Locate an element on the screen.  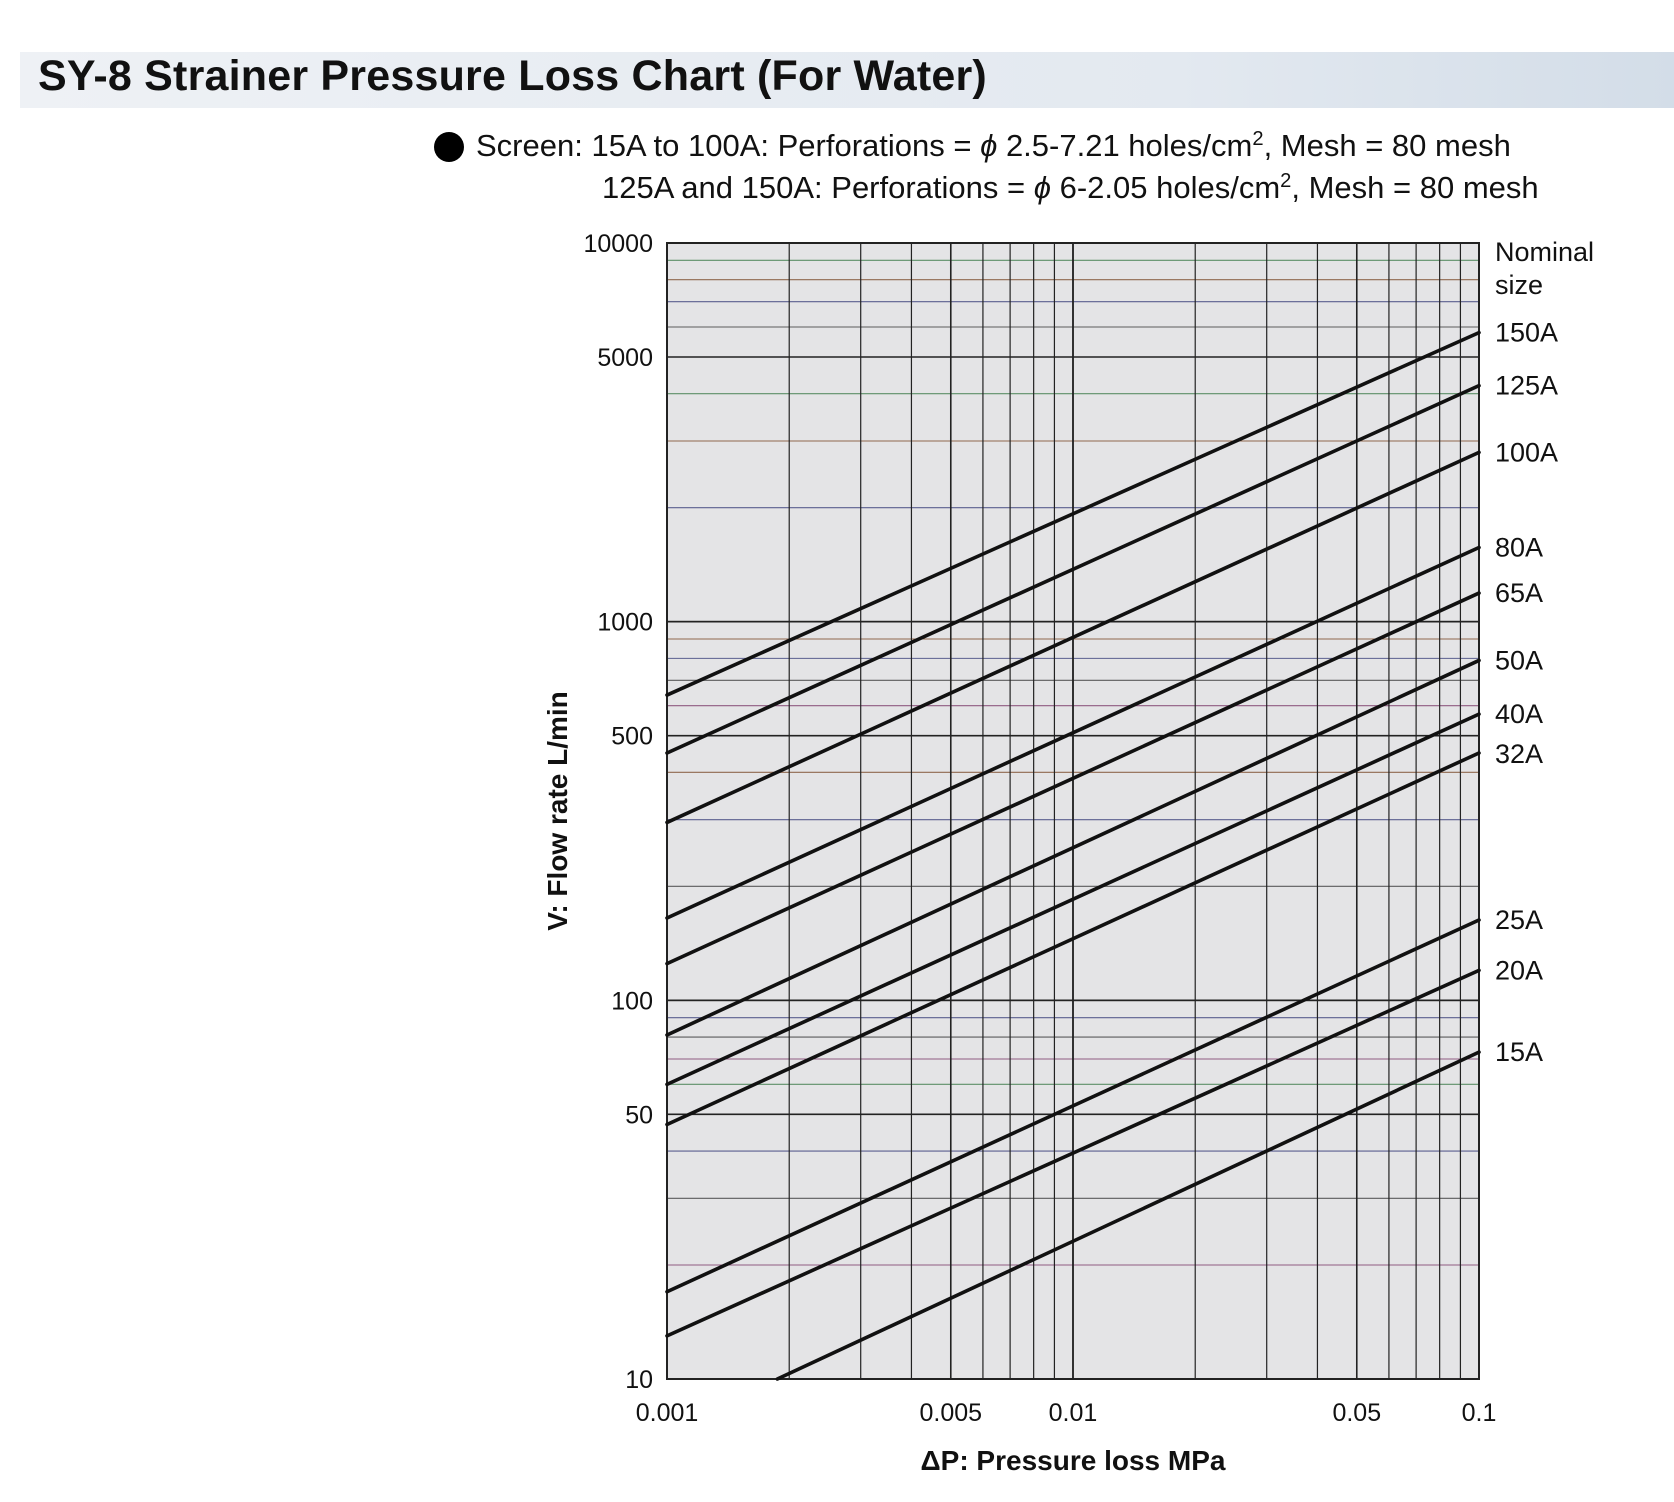
series-line-65a is located at coordinates (1073, 778).